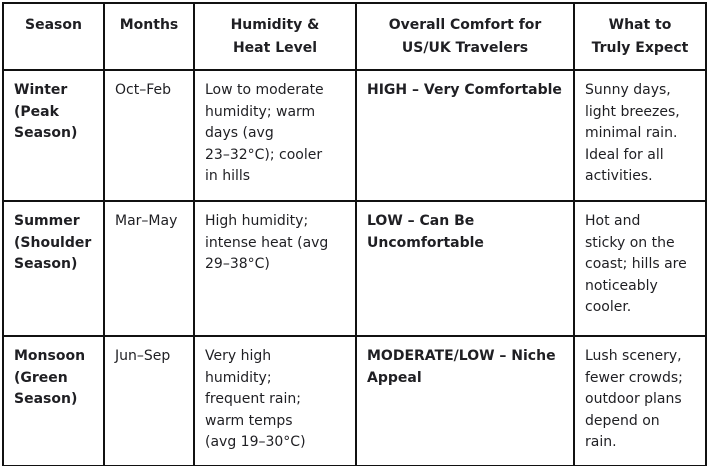  I want to click on col-header-humidity-heat: Humidity & Heat Level, so click(275, 36).